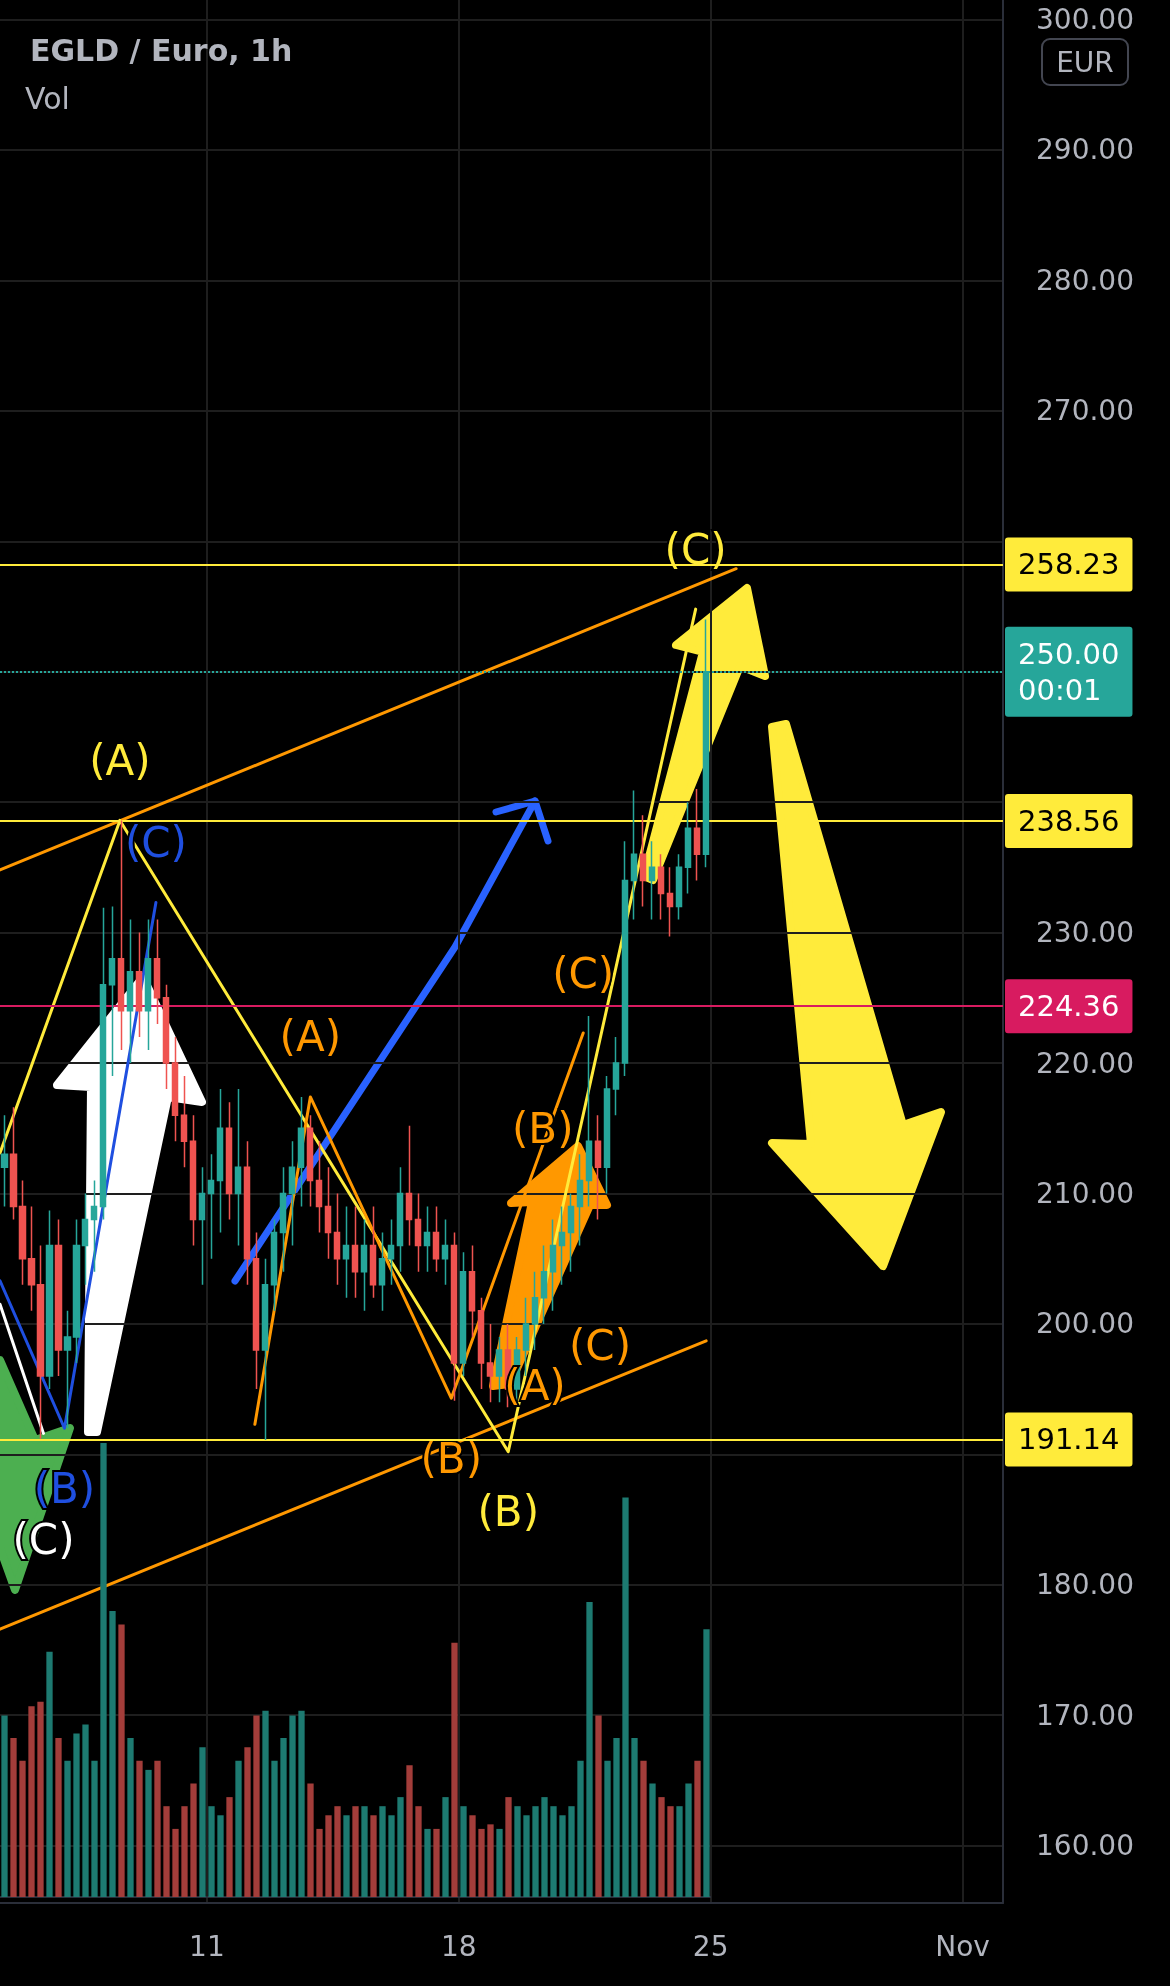  What do you see at coordinates (1085, 150) in the screenshot?
I see `y-tick-label: 290.00` at bounding box center [1085, 150].